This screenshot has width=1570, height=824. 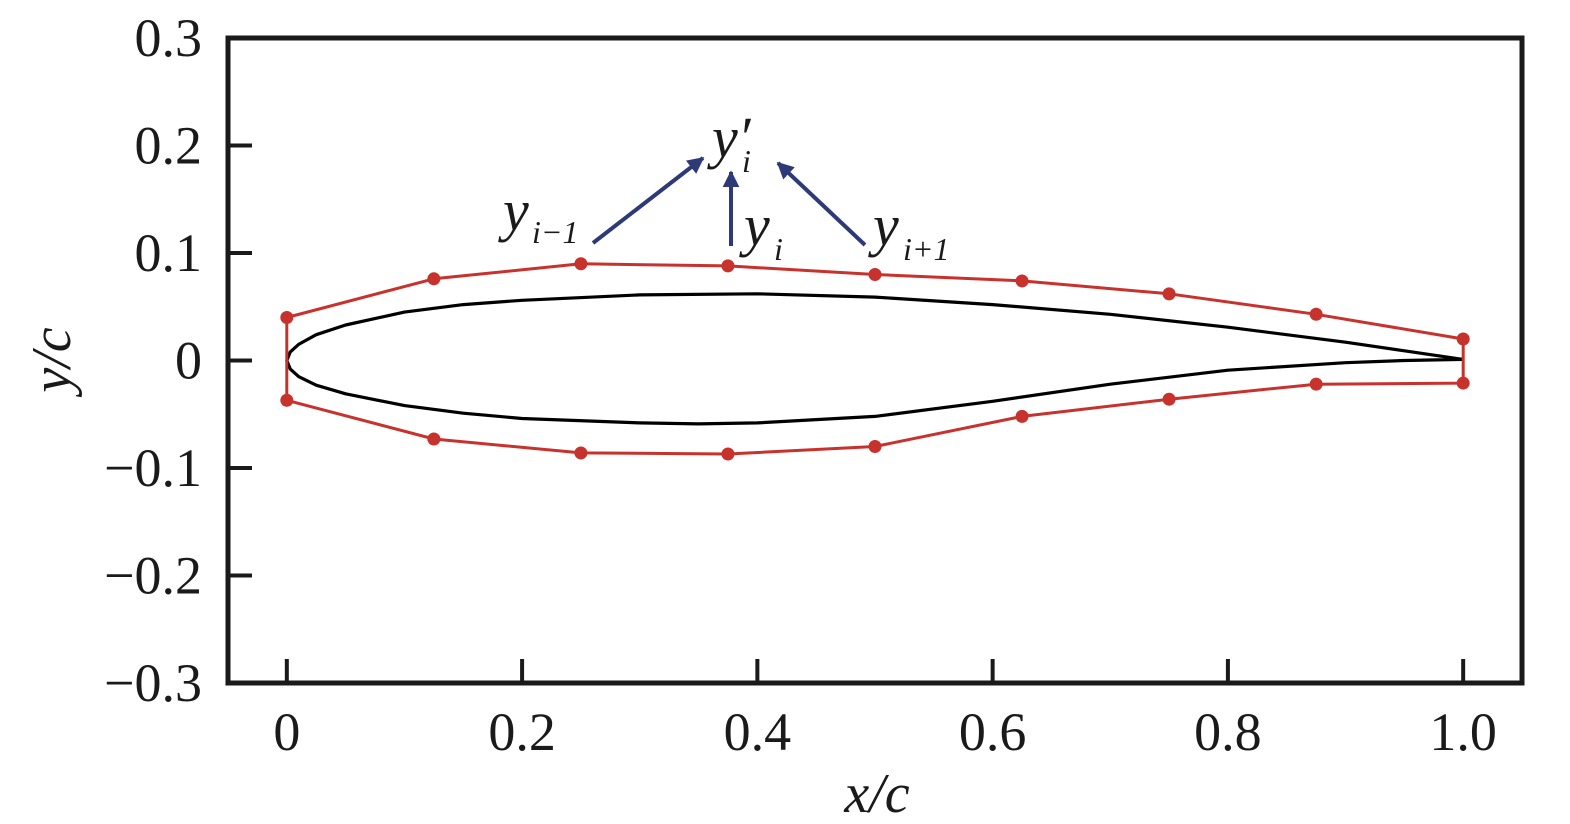 I want to click on annotation-left-label: y, so click(x=513, y=210).